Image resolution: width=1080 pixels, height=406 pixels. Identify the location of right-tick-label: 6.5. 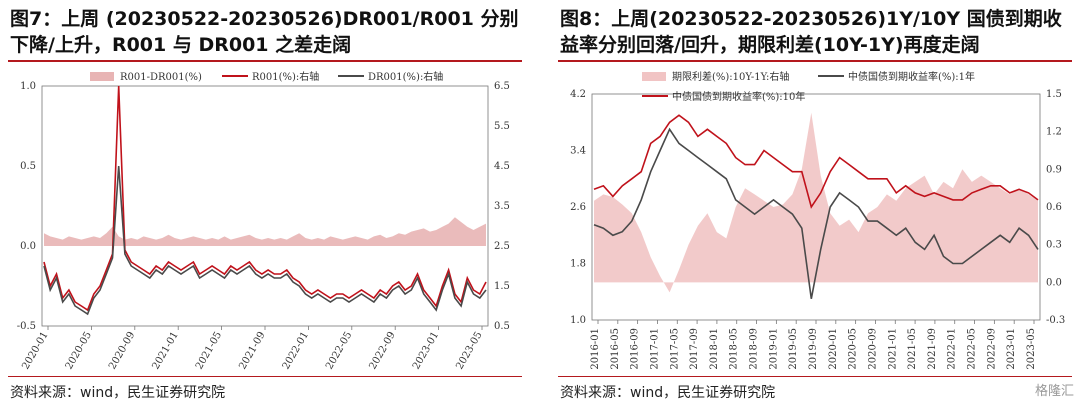
(502, 86).